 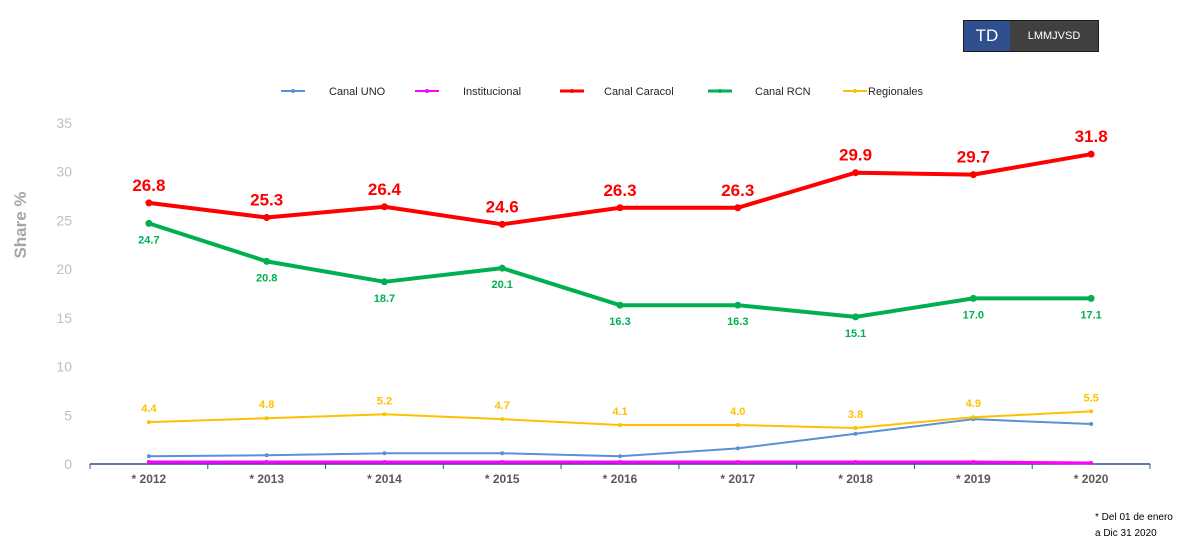 I want to click on x-tick-label: * 2014, so click(x=384, y=479).